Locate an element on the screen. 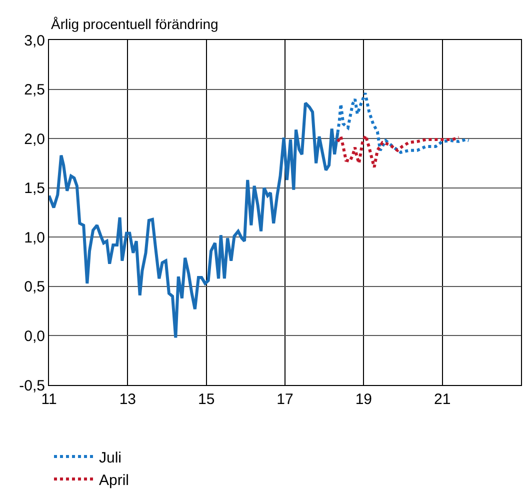 The height and width of the screenshot is (497, 523). y-tick-label: 2,0 is located at coordinates (34, 139).